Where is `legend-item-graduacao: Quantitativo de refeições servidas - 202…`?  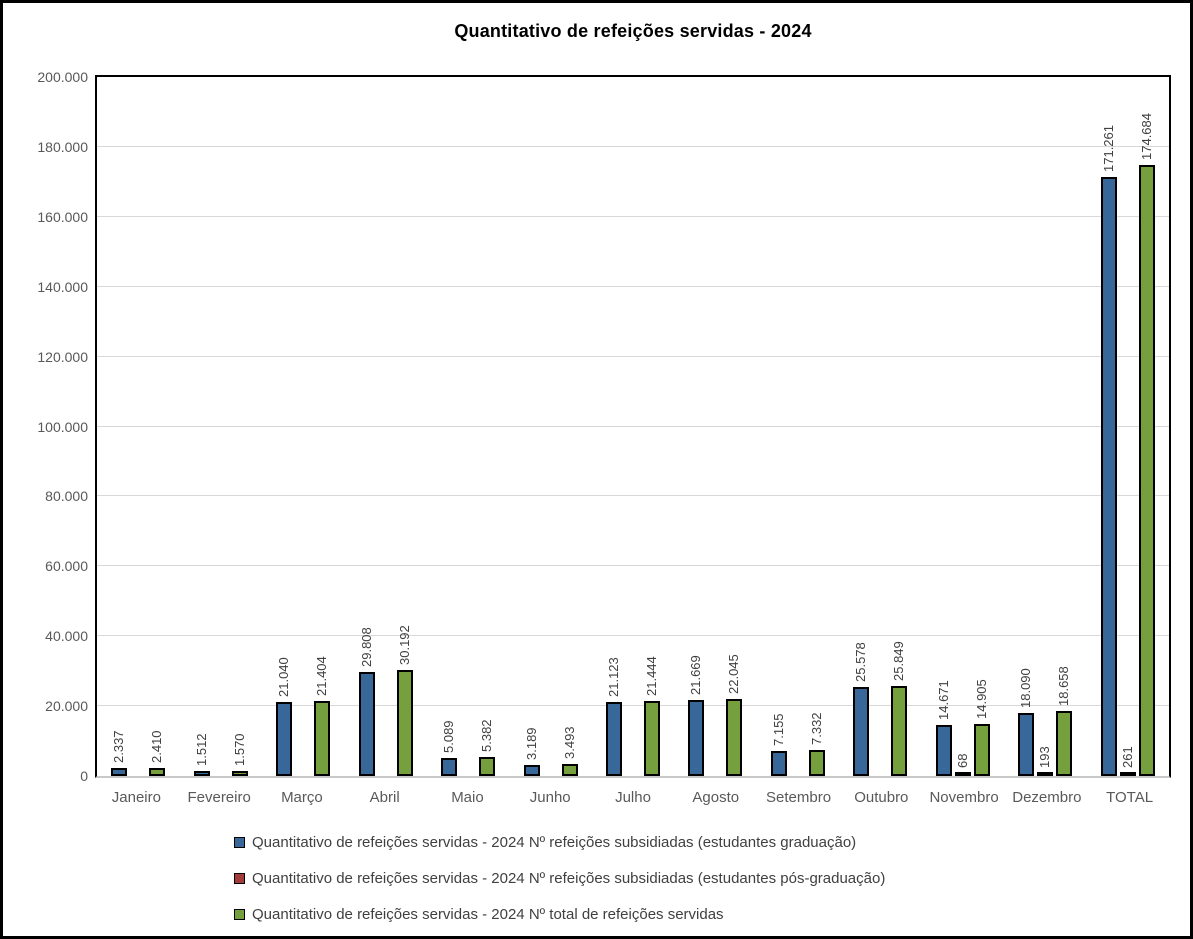 legend-item-graduacao: Quantitativo de refeições servidas - 202… is located at coordinates (545, 842).